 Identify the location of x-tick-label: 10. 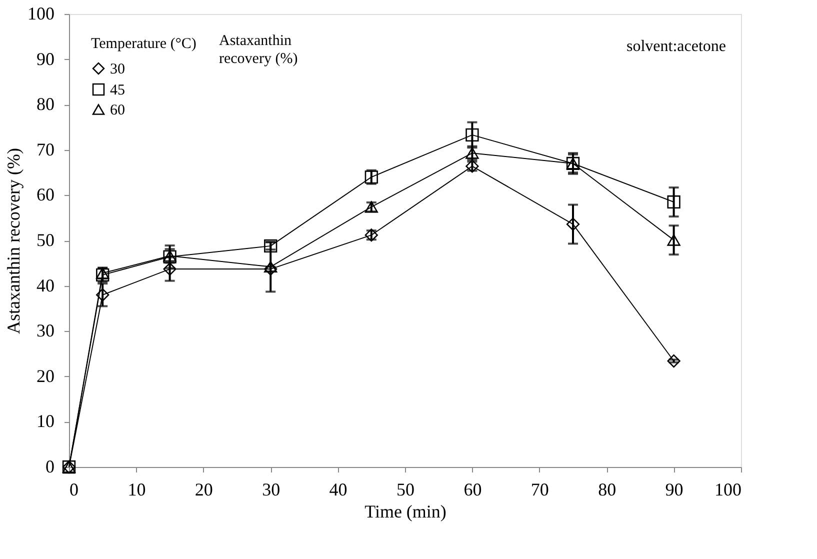
(137, 490).